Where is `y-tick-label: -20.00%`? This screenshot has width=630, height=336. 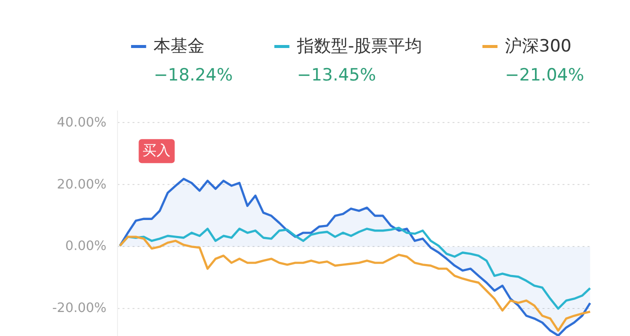
y-tick-label: -20.00% is located at coordinates (79, 308).